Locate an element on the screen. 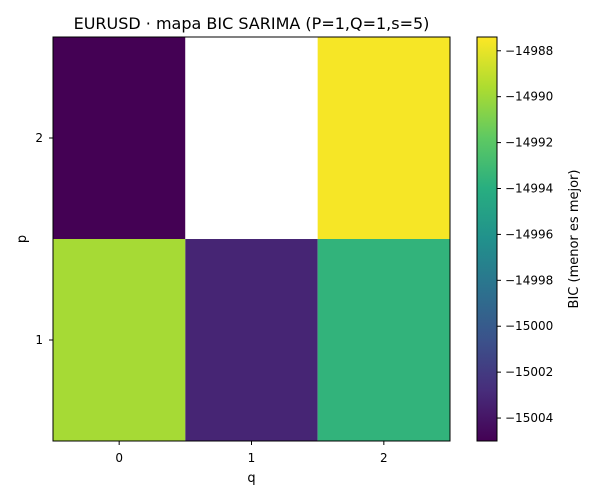 The height and width of the screenshot is (500, 600). colorbar-tick-label: −14998 is located at coordinates (529, 280).